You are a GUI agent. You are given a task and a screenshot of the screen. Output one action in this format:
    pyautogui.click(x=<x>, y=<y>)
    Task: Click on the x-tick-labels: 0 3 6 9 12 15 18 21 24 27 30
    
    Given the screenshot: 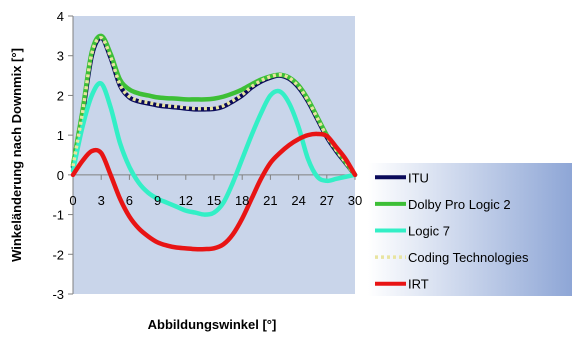 What is the action you would take?
    pyautogui.click(x=215, y=200)
    